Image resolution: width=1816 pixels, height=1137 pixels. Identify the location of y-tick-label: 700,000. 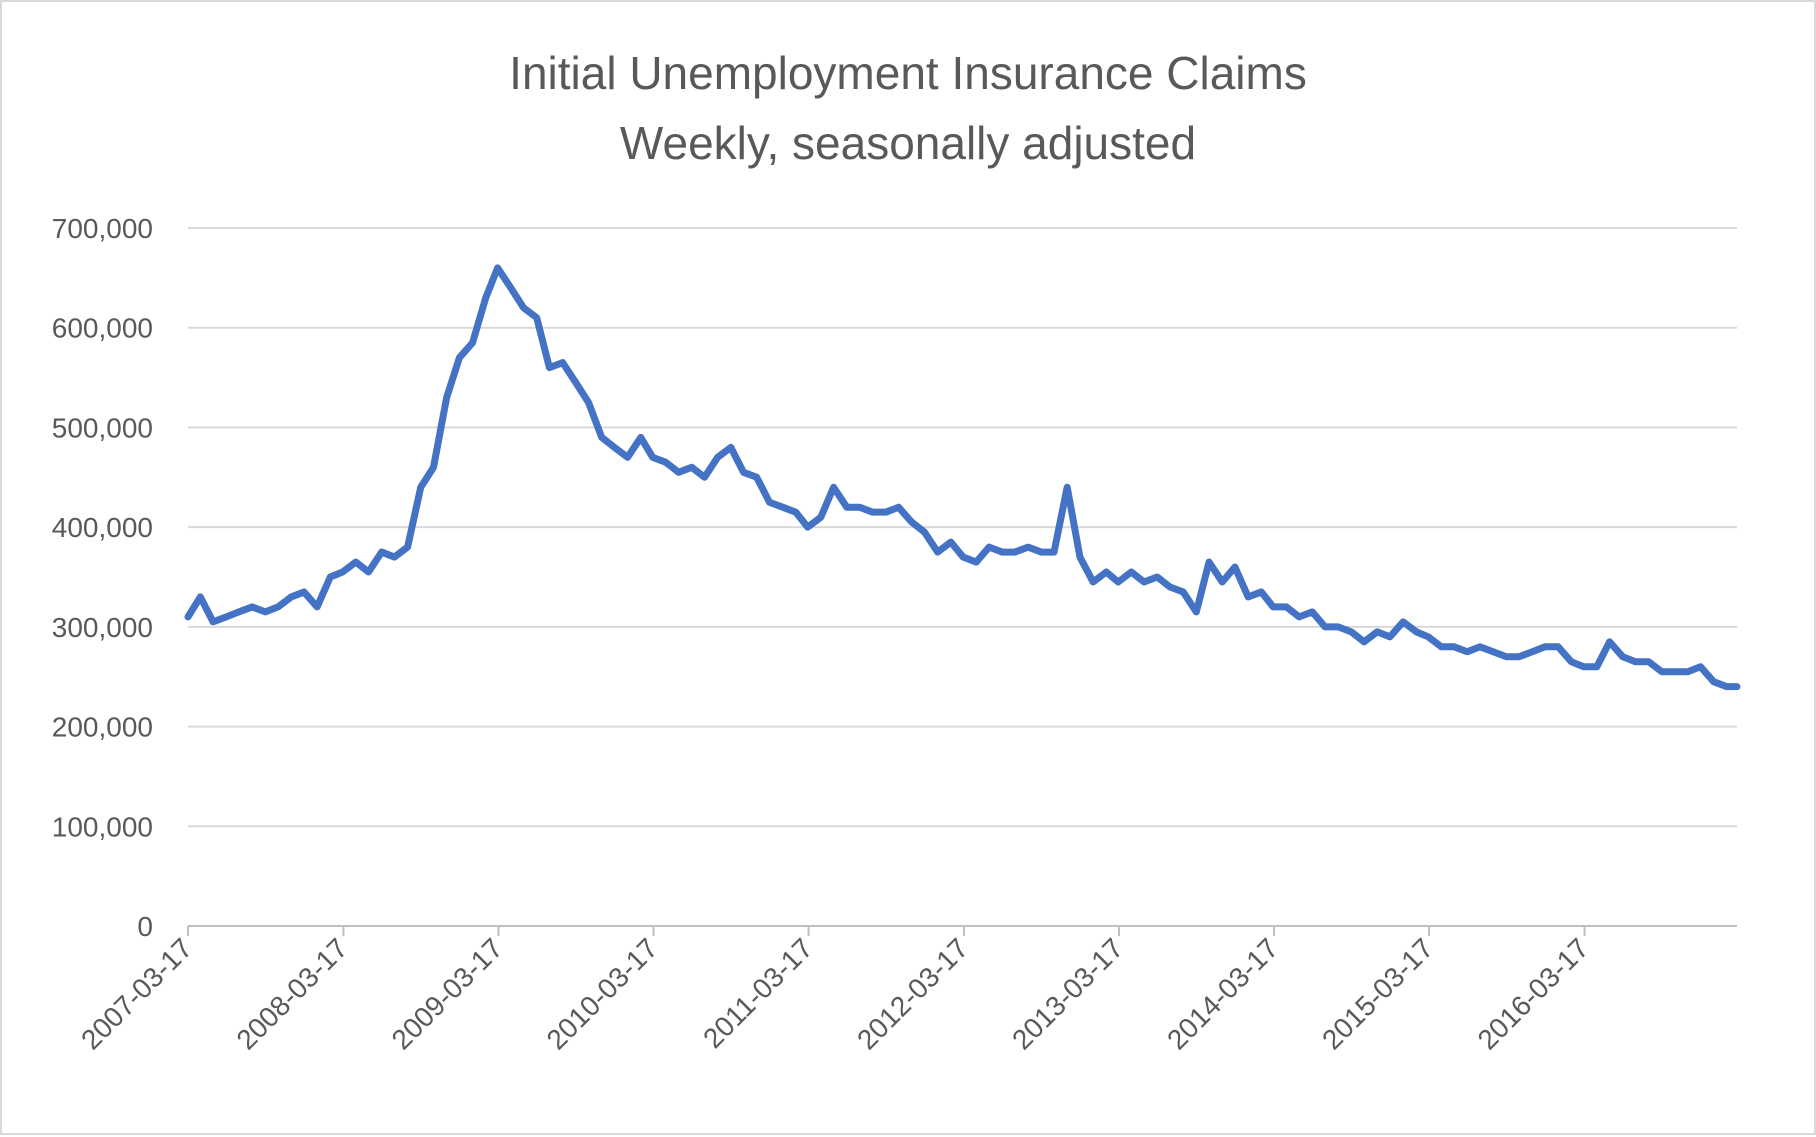
(102, 228).